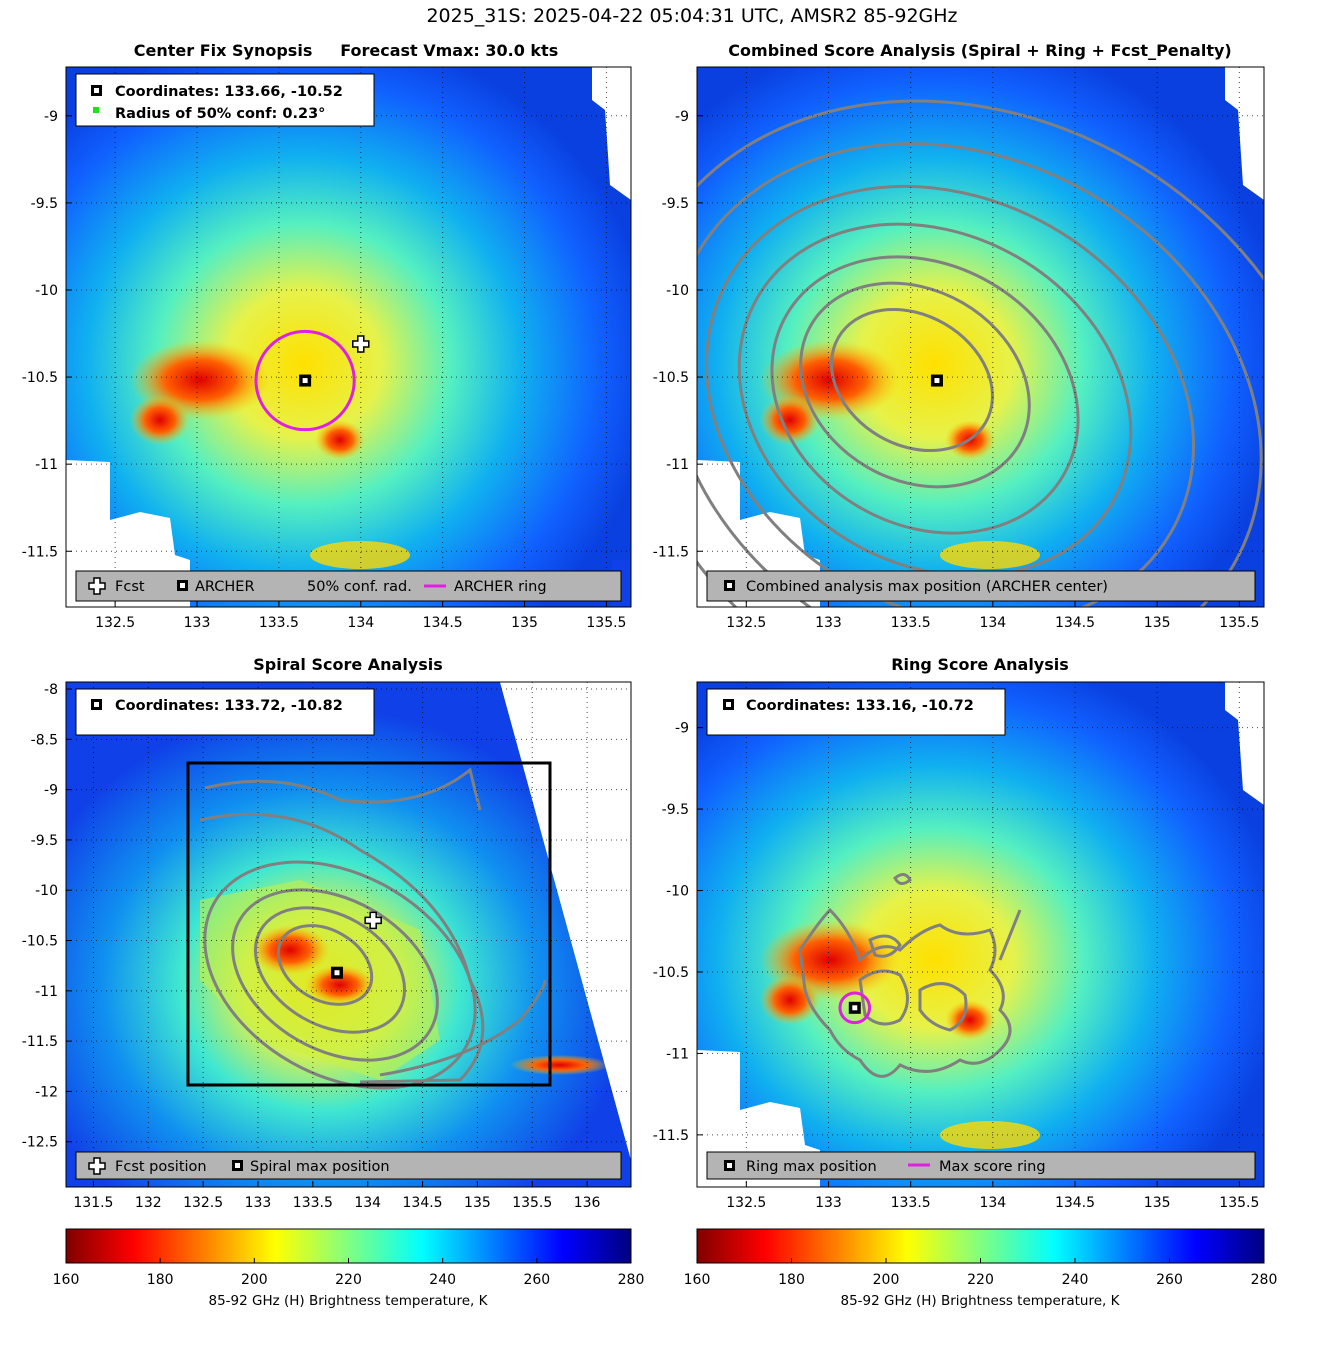 The image size is (1317, 1350). I want to click on legend-archer: ARCHER, so click(225, 587).